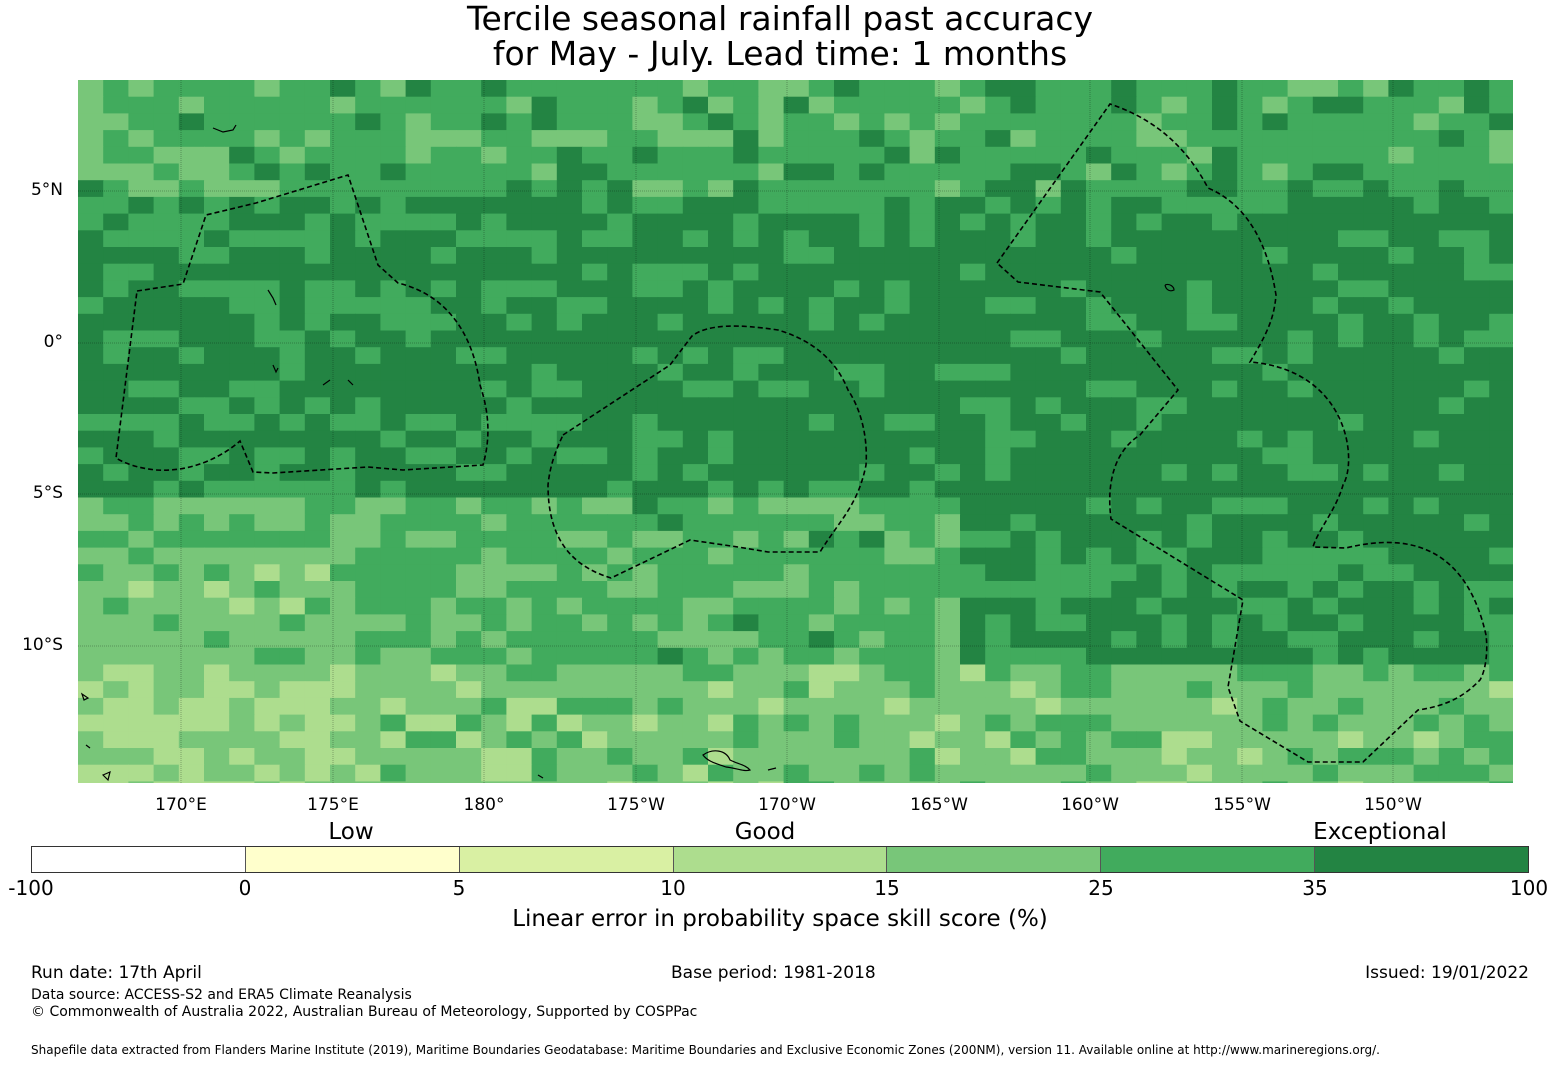  What do you see at coordinates (245, 888) in the screenshot?
I see `colorbar-tick: 0` at bounding box center [245, 888].